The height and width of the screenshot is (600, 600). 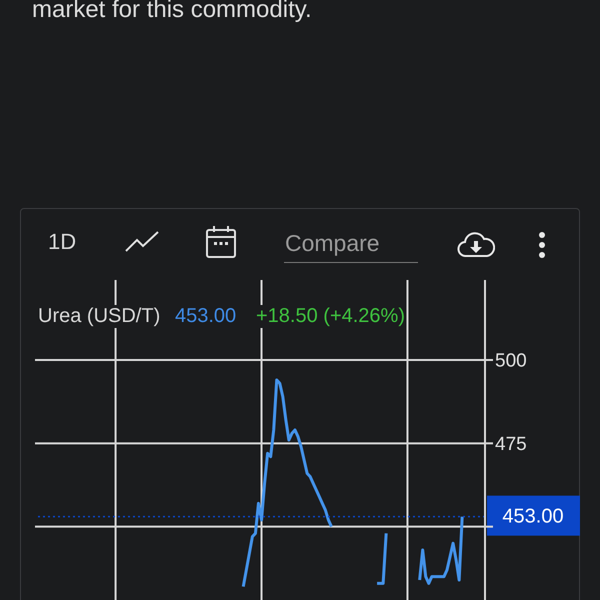 What do you see at coordinates (332, 243) in the screenshot?
I see `text: Compare` at bounding box center [332, 243].